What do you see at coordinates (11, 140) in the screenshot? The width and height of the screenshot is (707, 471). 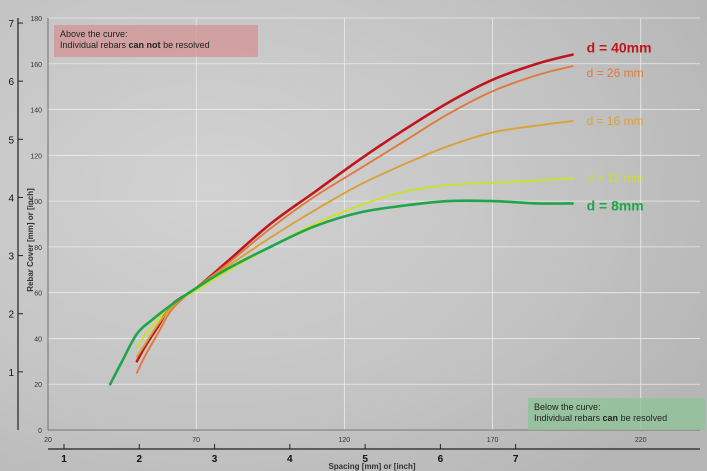 I see `y-tick-label-inch: 5` at bounding box center [11, 140].